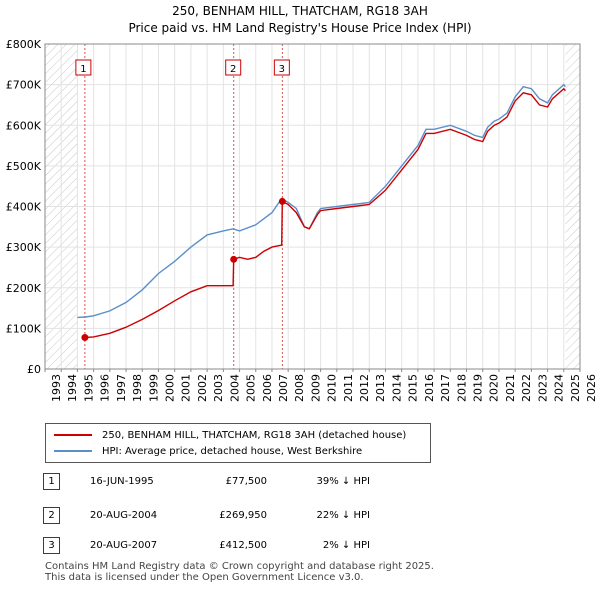  I want to click on x-tick-label: 1997, so click(121, 388).